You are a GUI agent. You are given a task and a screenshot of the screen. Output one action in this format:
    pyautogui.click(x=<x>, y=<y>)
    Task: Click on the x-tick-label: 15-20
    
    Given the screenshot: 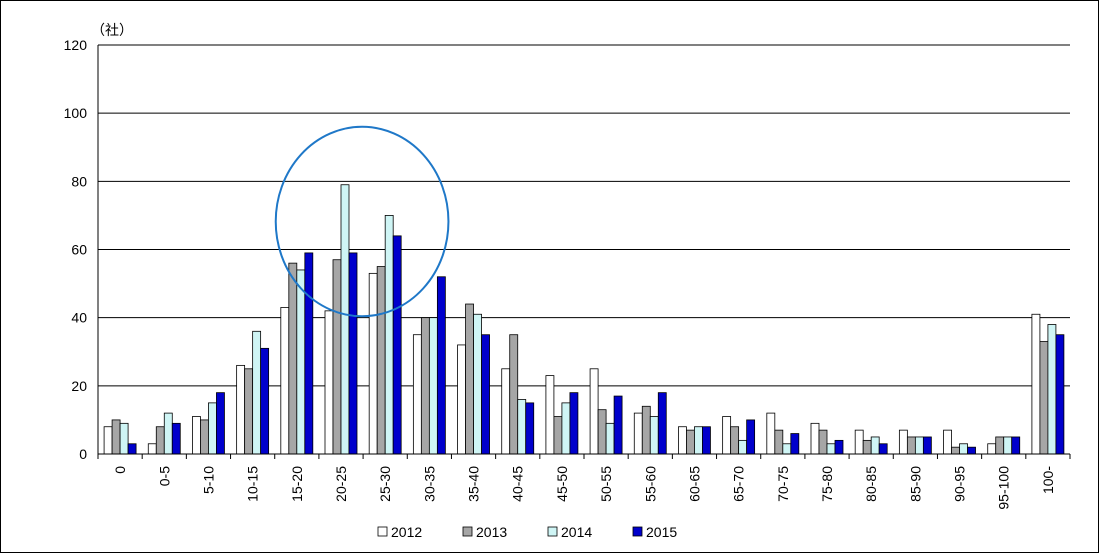 What is the action you would take?
    pyautogui.click(x=297, y=484)
    